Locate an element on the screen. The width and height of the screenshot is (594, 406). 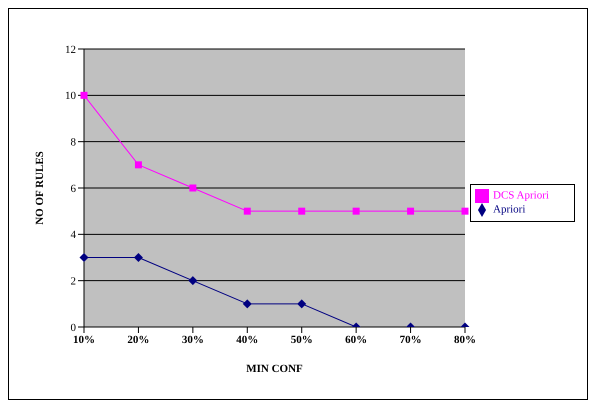
y-tick-label: 6 is located at coordinates (73, 188).